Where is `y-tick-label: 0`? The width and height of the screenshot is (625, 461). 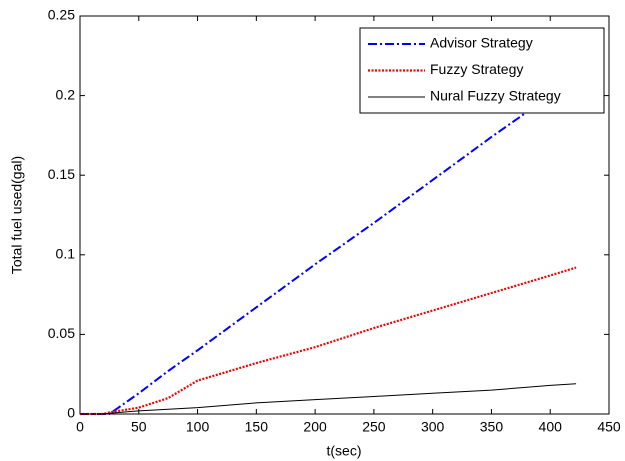 y-tick-label: 0 is located at coordinates (71, 413).